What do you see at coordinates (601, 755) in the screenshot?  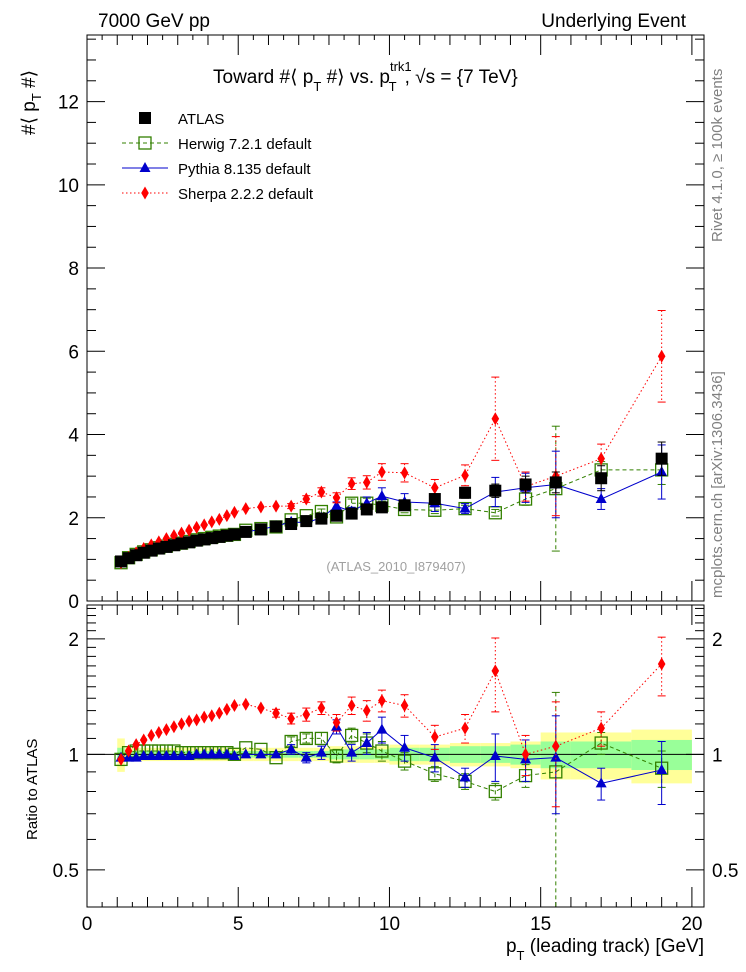 I see `stat-uncertainty-band` at bounding box center [601, 755].